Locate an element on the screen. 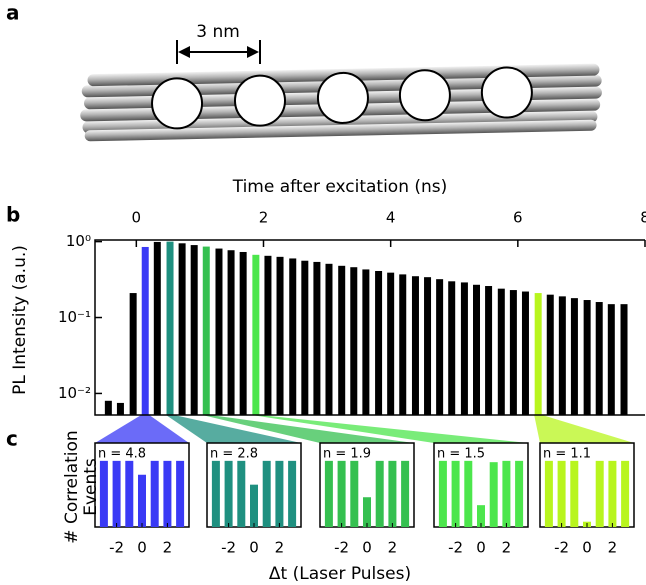  y-axis-title: PL Intensity (a.u.) is located at coordinates (20, 320).